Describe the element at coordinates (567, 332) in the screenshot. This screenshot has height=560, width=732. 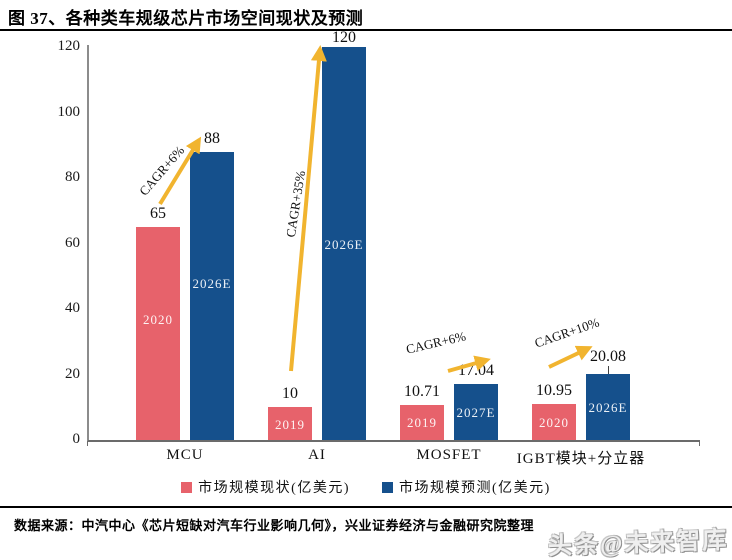
I see `cagr-annotation-igbt: CAGR+10%` at that location.